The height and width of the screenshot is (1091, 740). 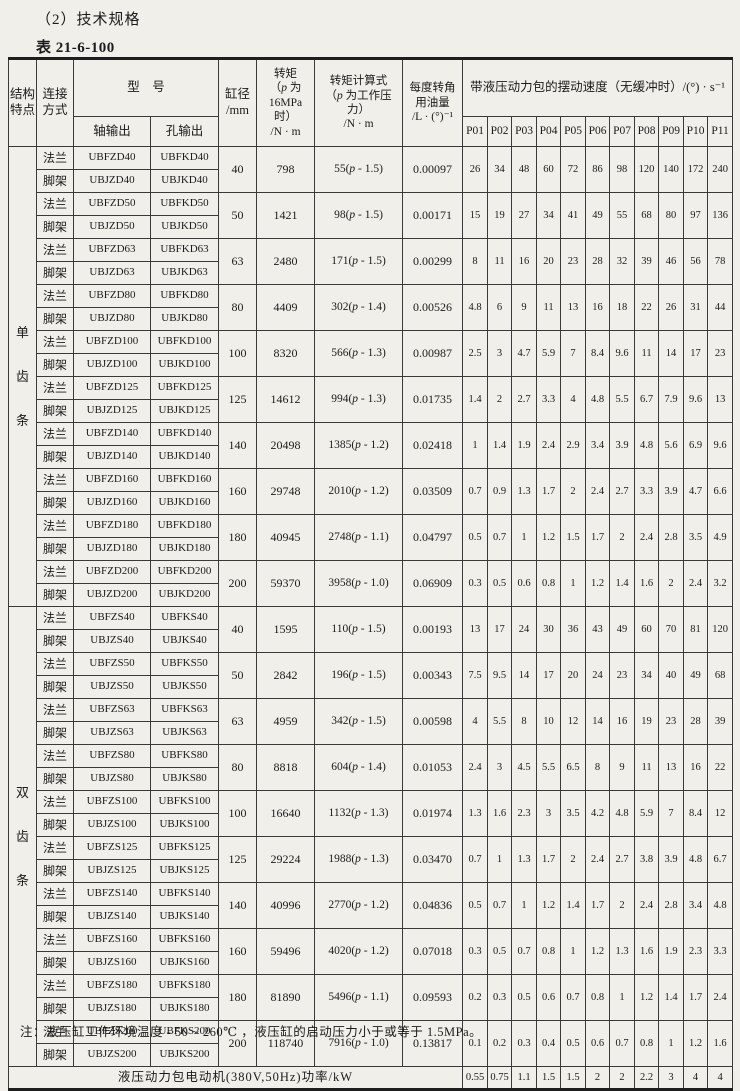 What do you see at coordinates (359, 445) in the screenshot?
I see `torque-formula-cell: 1385(p - 1.2)` at bounding box center [359, 445].